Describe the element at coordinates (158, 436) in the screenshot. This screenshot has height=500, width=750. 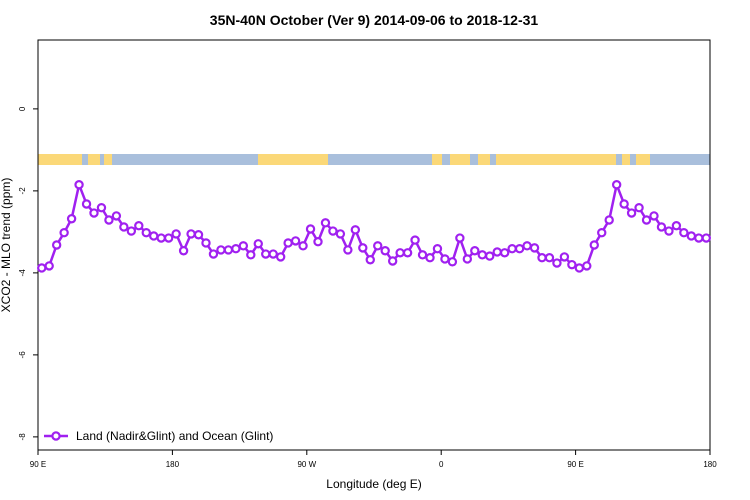
I see `legend: Land (Nadir&Glint) and Ocean (Glint)` at that location.